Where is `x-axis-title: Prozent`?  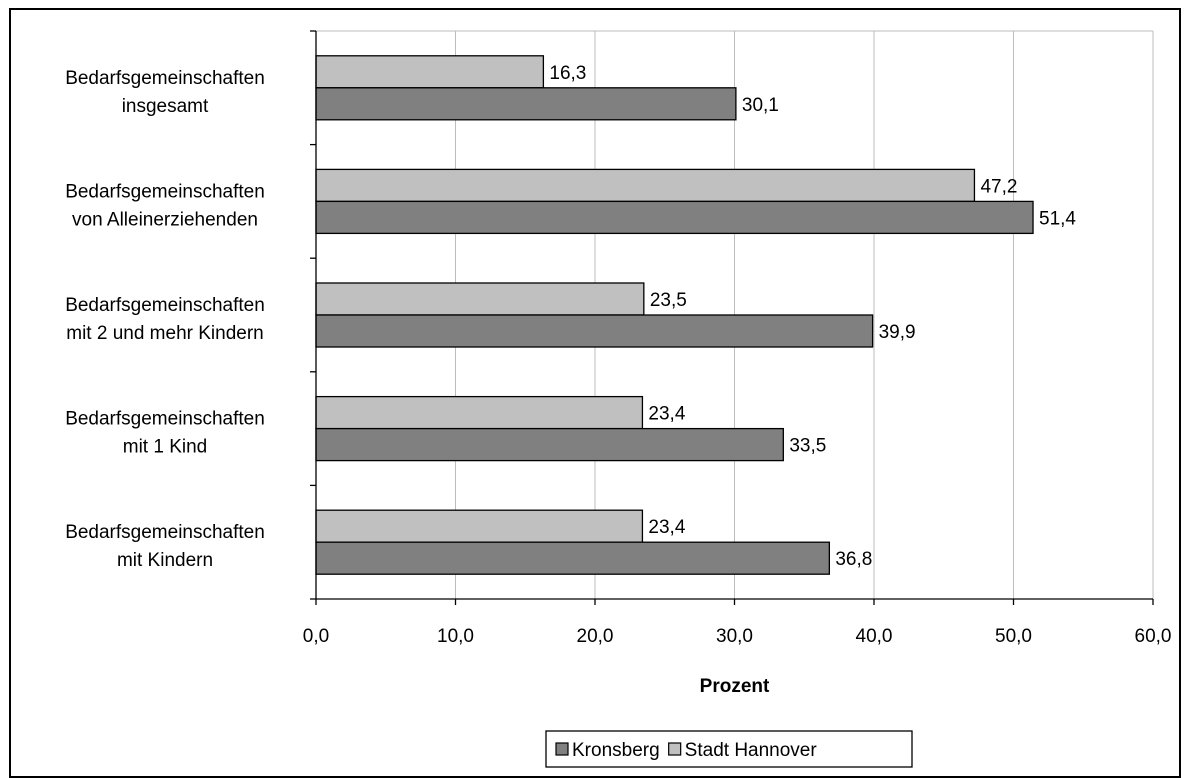 x-axis-title: Prozent is located at coordinates (735, 686).